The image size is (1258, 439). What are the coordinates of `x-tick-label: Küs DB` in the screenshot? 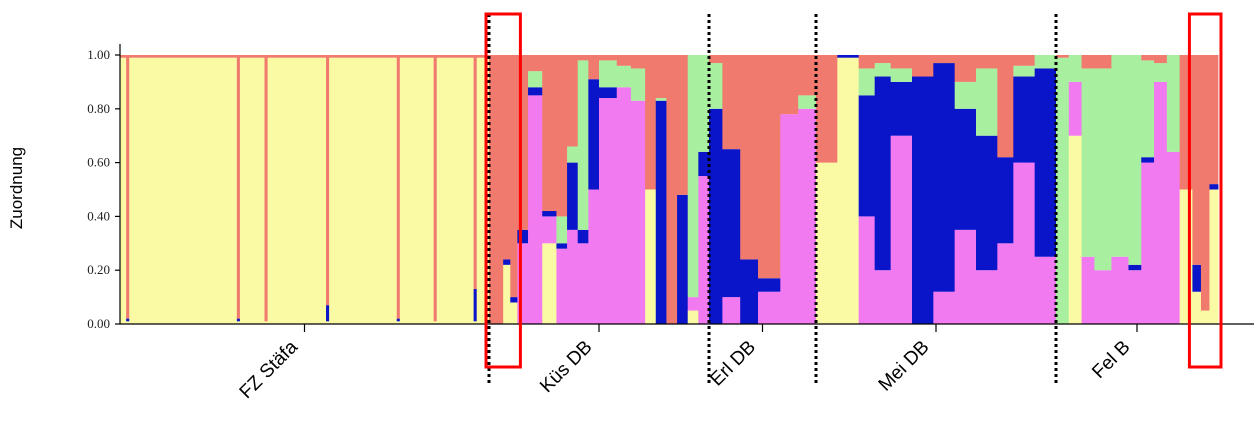 It's located at (566, 367).